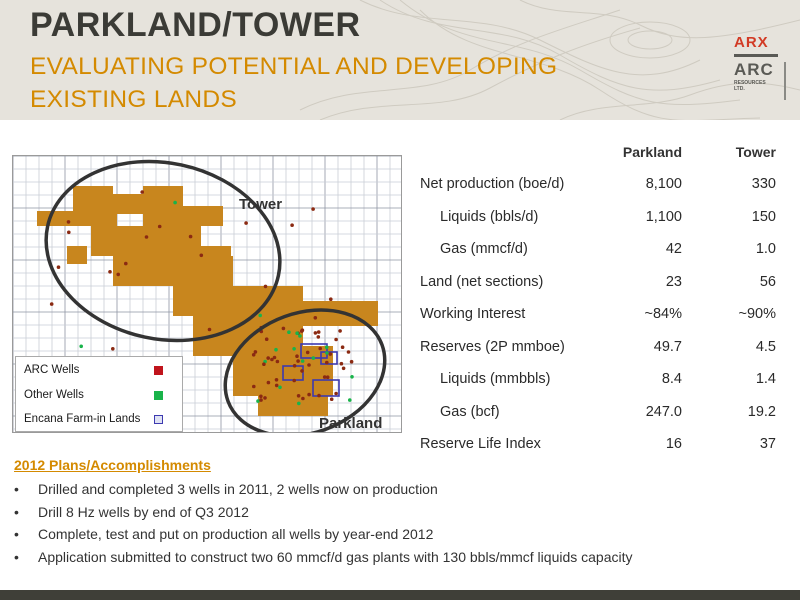  What do you see at coordinates (482, 281) in the screenshot?
I see `row-label: Land (net sections)` at bounding box center [482, 281].